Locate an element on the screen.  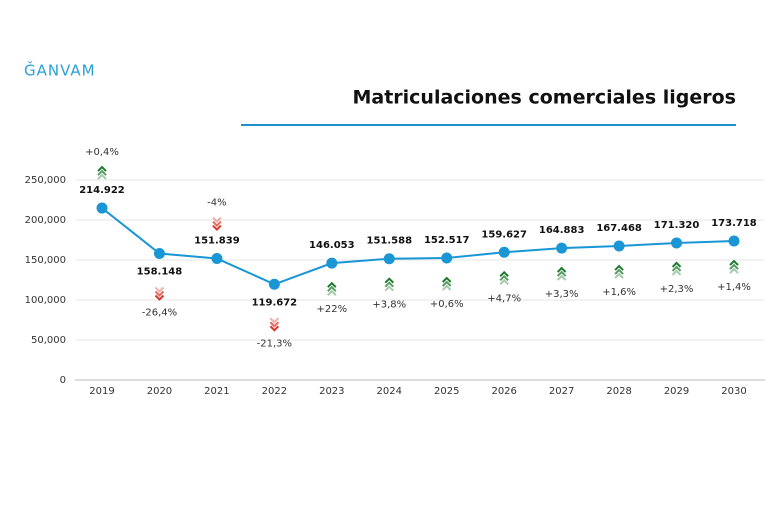
change-label: +3,3% is located at coordinates (562, 294).